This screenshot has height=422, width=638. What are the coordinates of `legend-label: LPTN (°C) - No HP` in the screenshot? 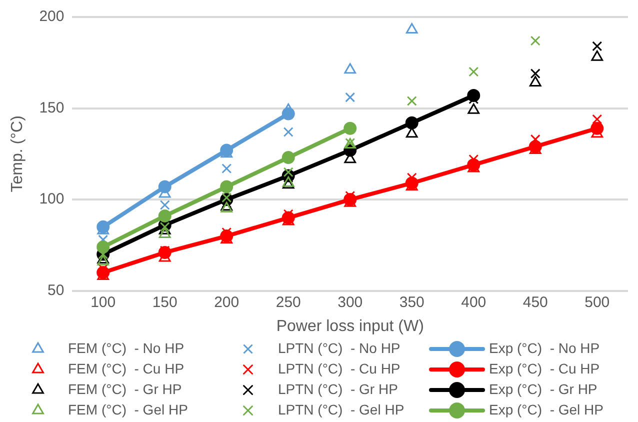 It's located at (339, 348).